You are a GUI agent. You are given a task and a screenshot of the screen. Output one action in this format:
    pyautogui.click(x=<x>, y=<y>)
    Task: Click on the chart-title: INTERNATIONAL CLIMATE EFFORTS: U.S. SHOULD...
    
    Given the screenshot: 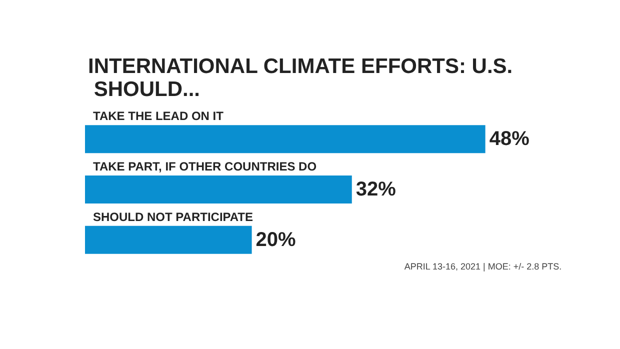 What is the action you would take?
    pyautogui.click(x=300, y=78)
    